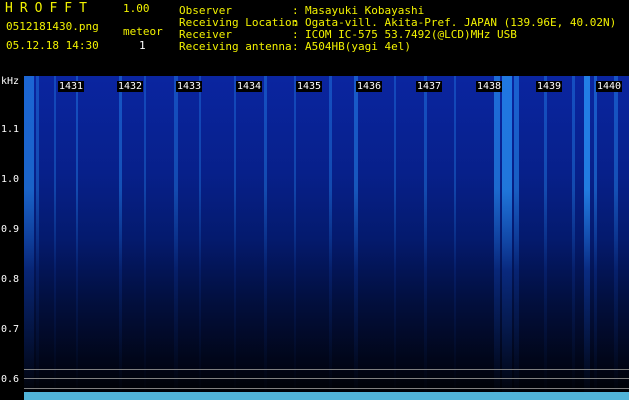 The width and height of the screenshot is (629, 400). What do you see at coordinates (52, 26) in the screenshot?
I see `file-name: 0512181430.png` at bounding box center [52, 26].